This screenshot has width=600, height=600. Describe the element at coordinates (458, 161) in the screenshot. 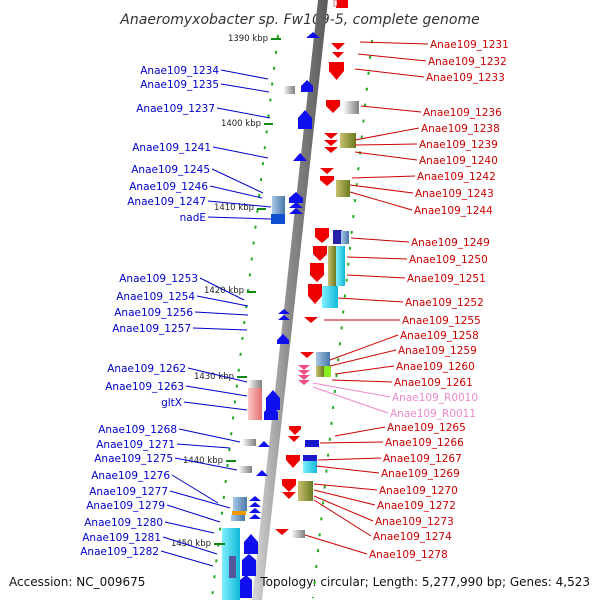

I see `gene-label-right: Anae109_1240` at that location.